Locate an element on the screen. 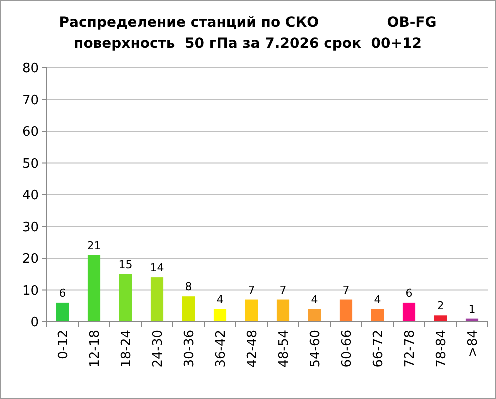 The height and width of the screenshot is (399, 496). y-tick-label: 10 is located at coordinates (30, 291).